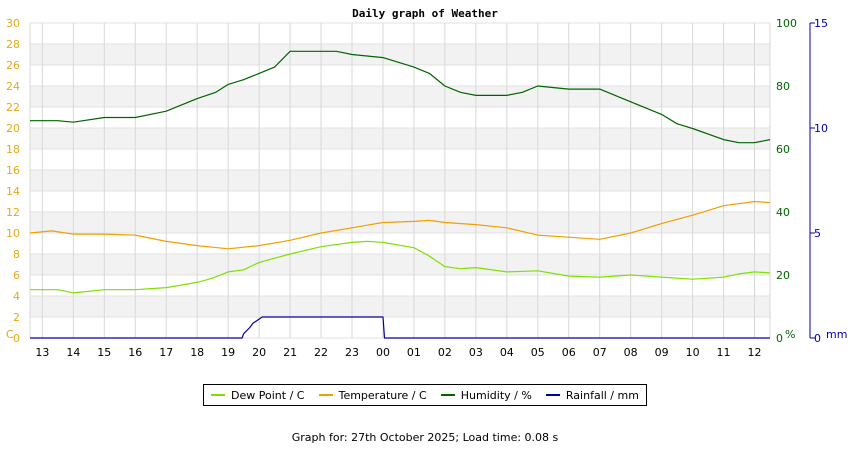 The height and width of the screenshot is (450, 850). Describe the element at coordinates (445, 352) in the screenshot. I see `x-tick-label: 02` at that location.